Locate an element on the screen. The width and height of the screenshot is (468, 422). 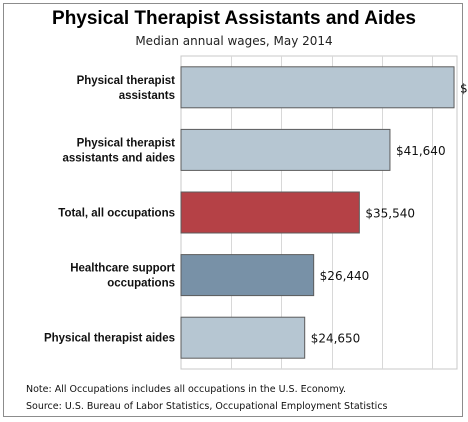
data-label: $41,640 is located at coordinates (421, 151).